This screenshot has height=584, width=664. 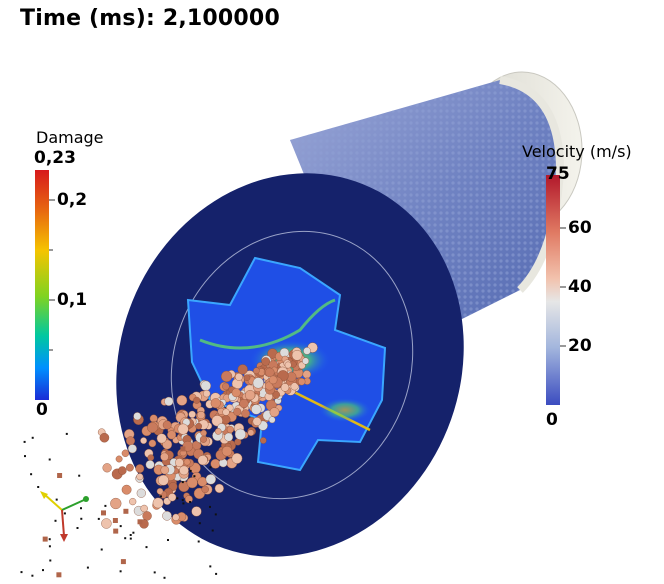 I want to click on velocity-label-40: 40, so click(x=580, y=287).